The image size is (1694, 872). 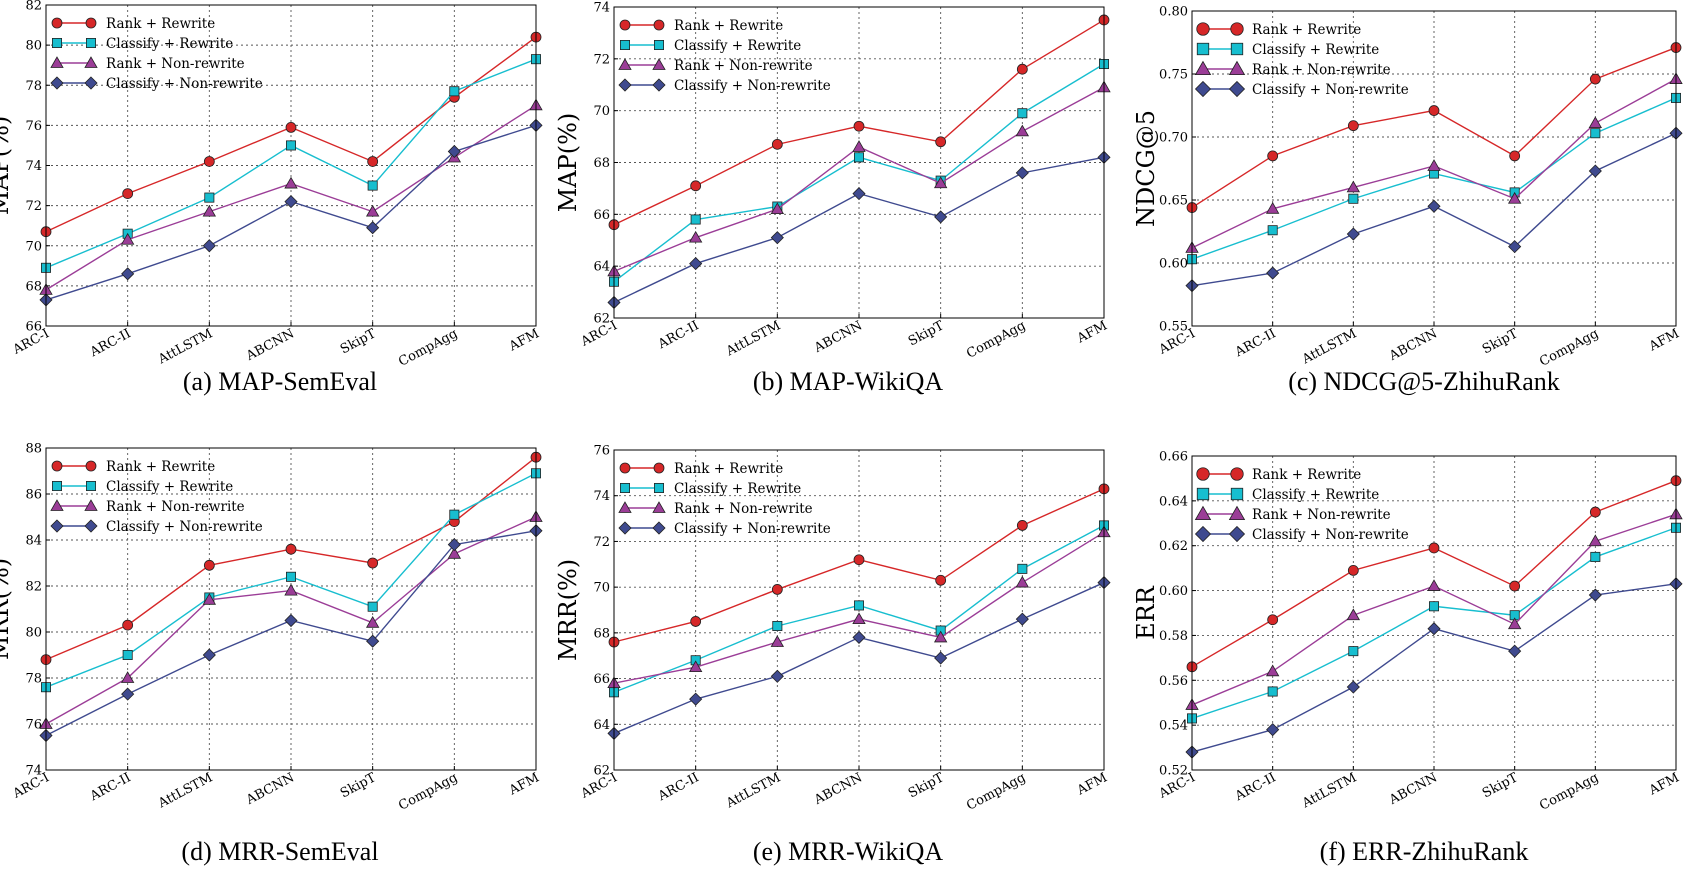 I want to click on x-tick-label: AFM, so click(x=1664, y=340).